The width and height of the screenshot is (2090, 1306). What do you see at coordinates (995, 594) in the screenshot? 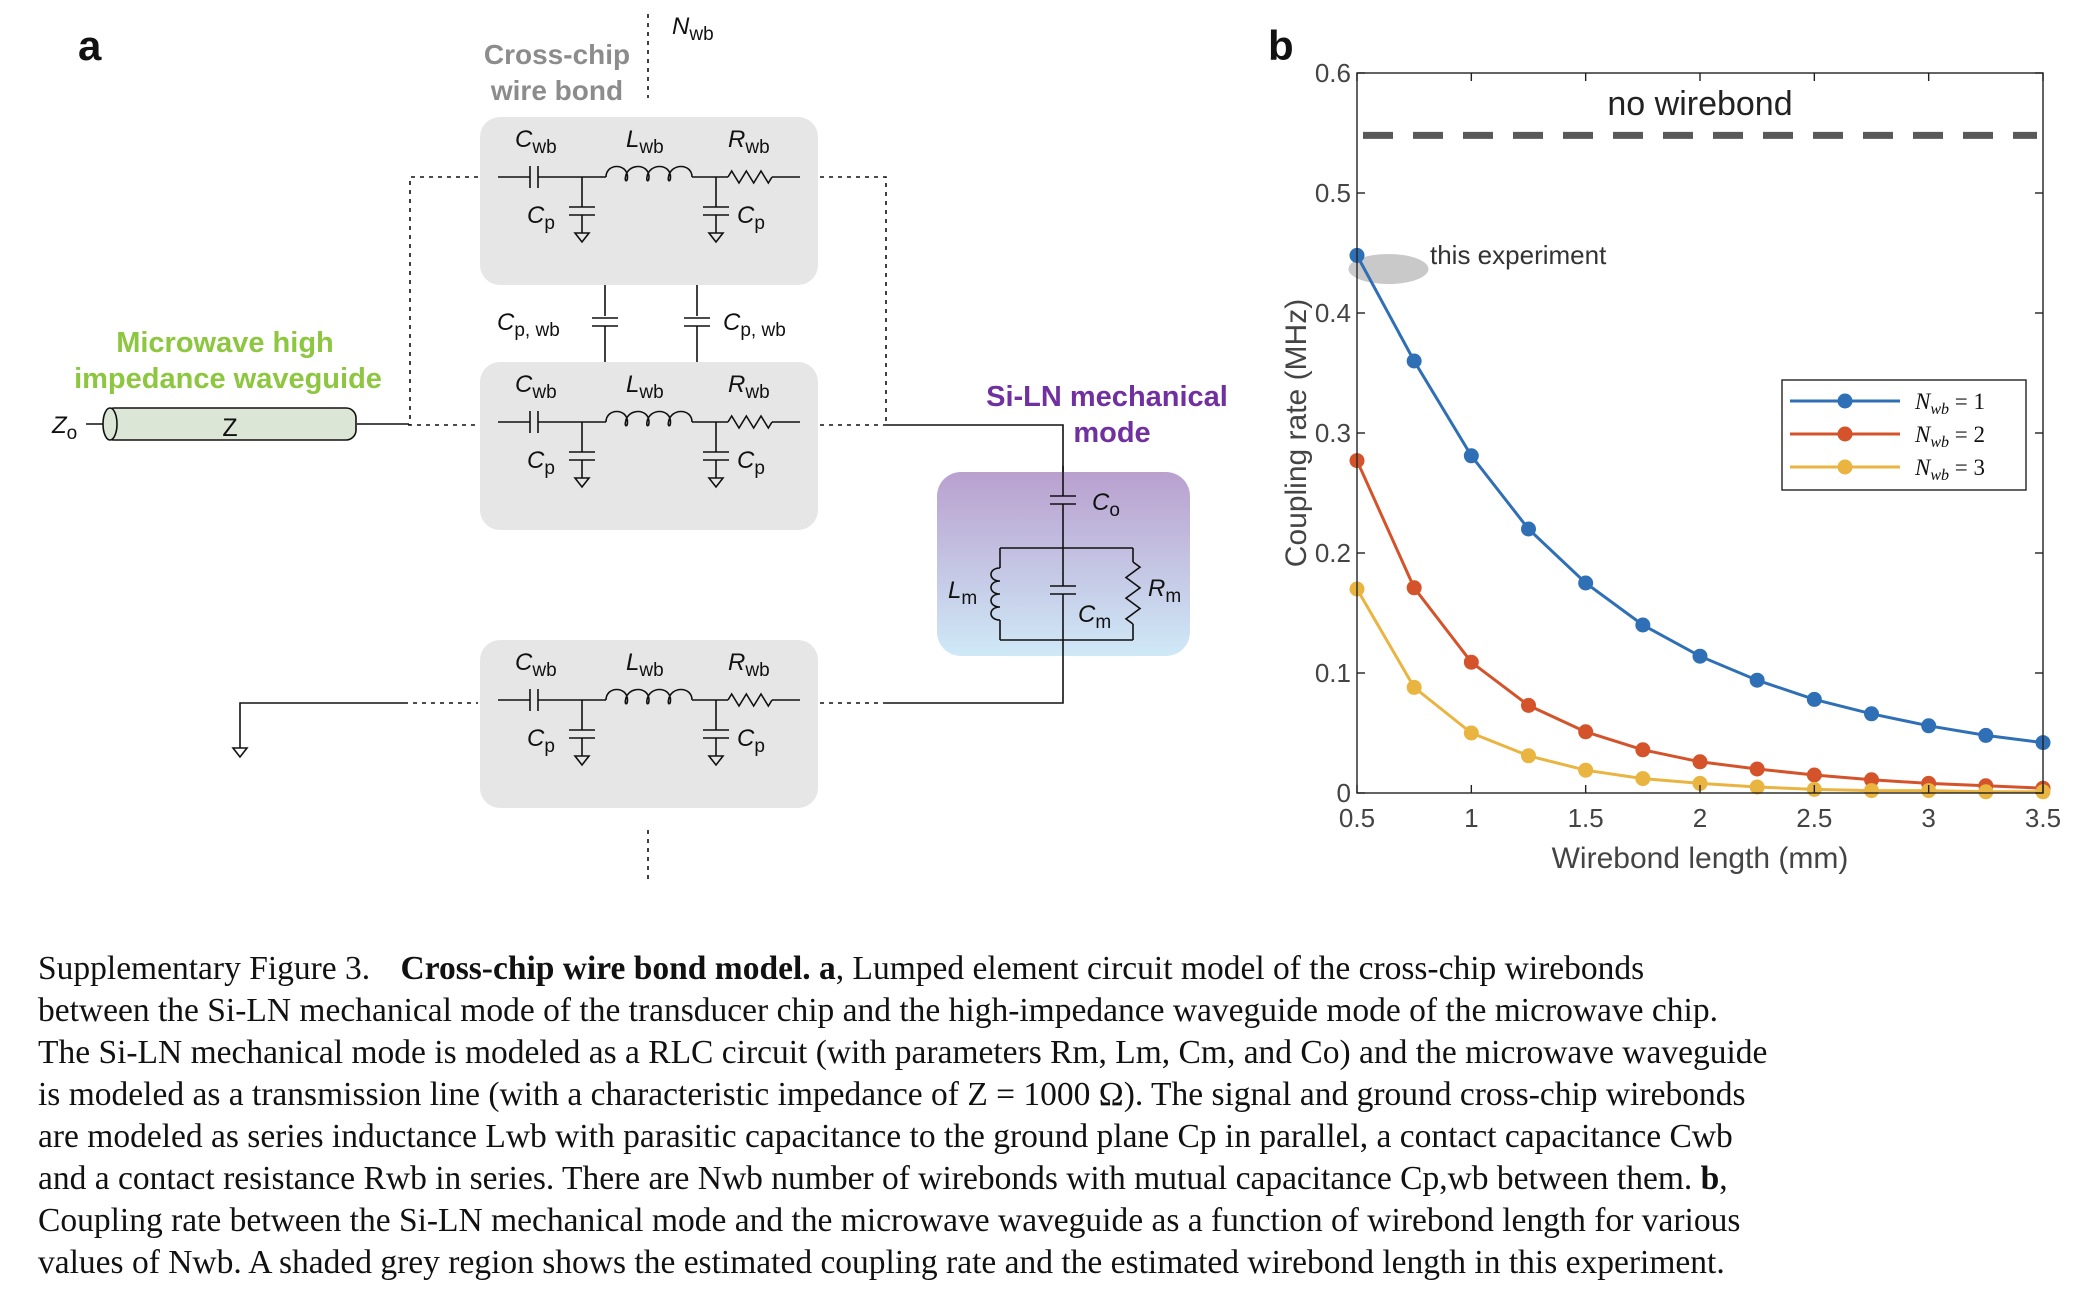
I see `lm-inductor` at bounding box center [995, 594].